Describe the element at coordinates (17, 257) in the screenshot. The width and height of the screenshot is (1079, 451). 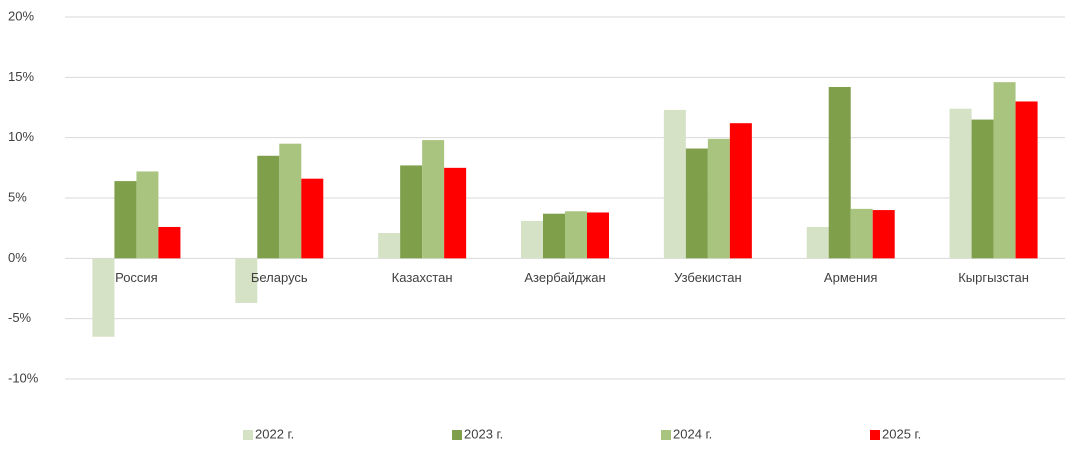
I see `y-tick-label: 0%` at that location.